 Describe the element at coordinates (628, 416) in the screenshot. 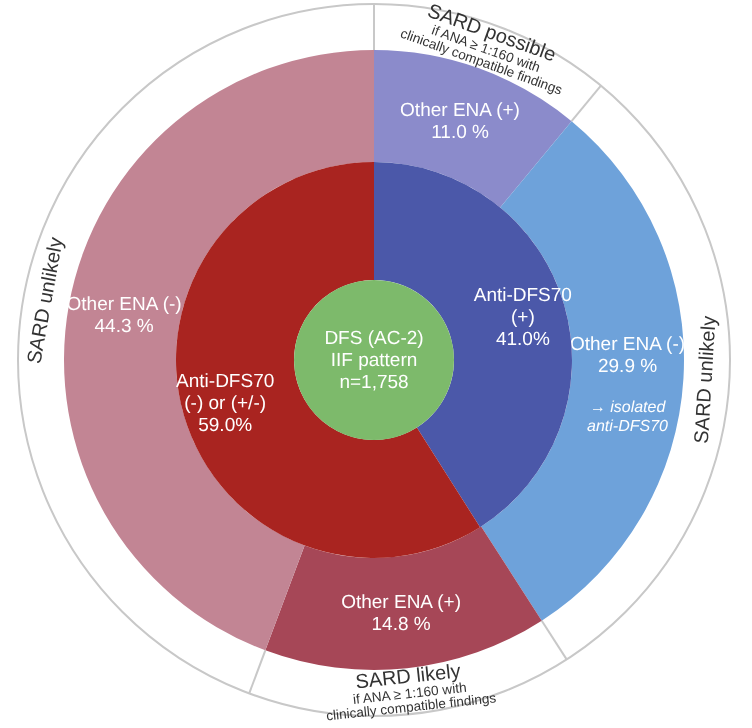

I see `text: → isolated anti-DFS70` at that location.